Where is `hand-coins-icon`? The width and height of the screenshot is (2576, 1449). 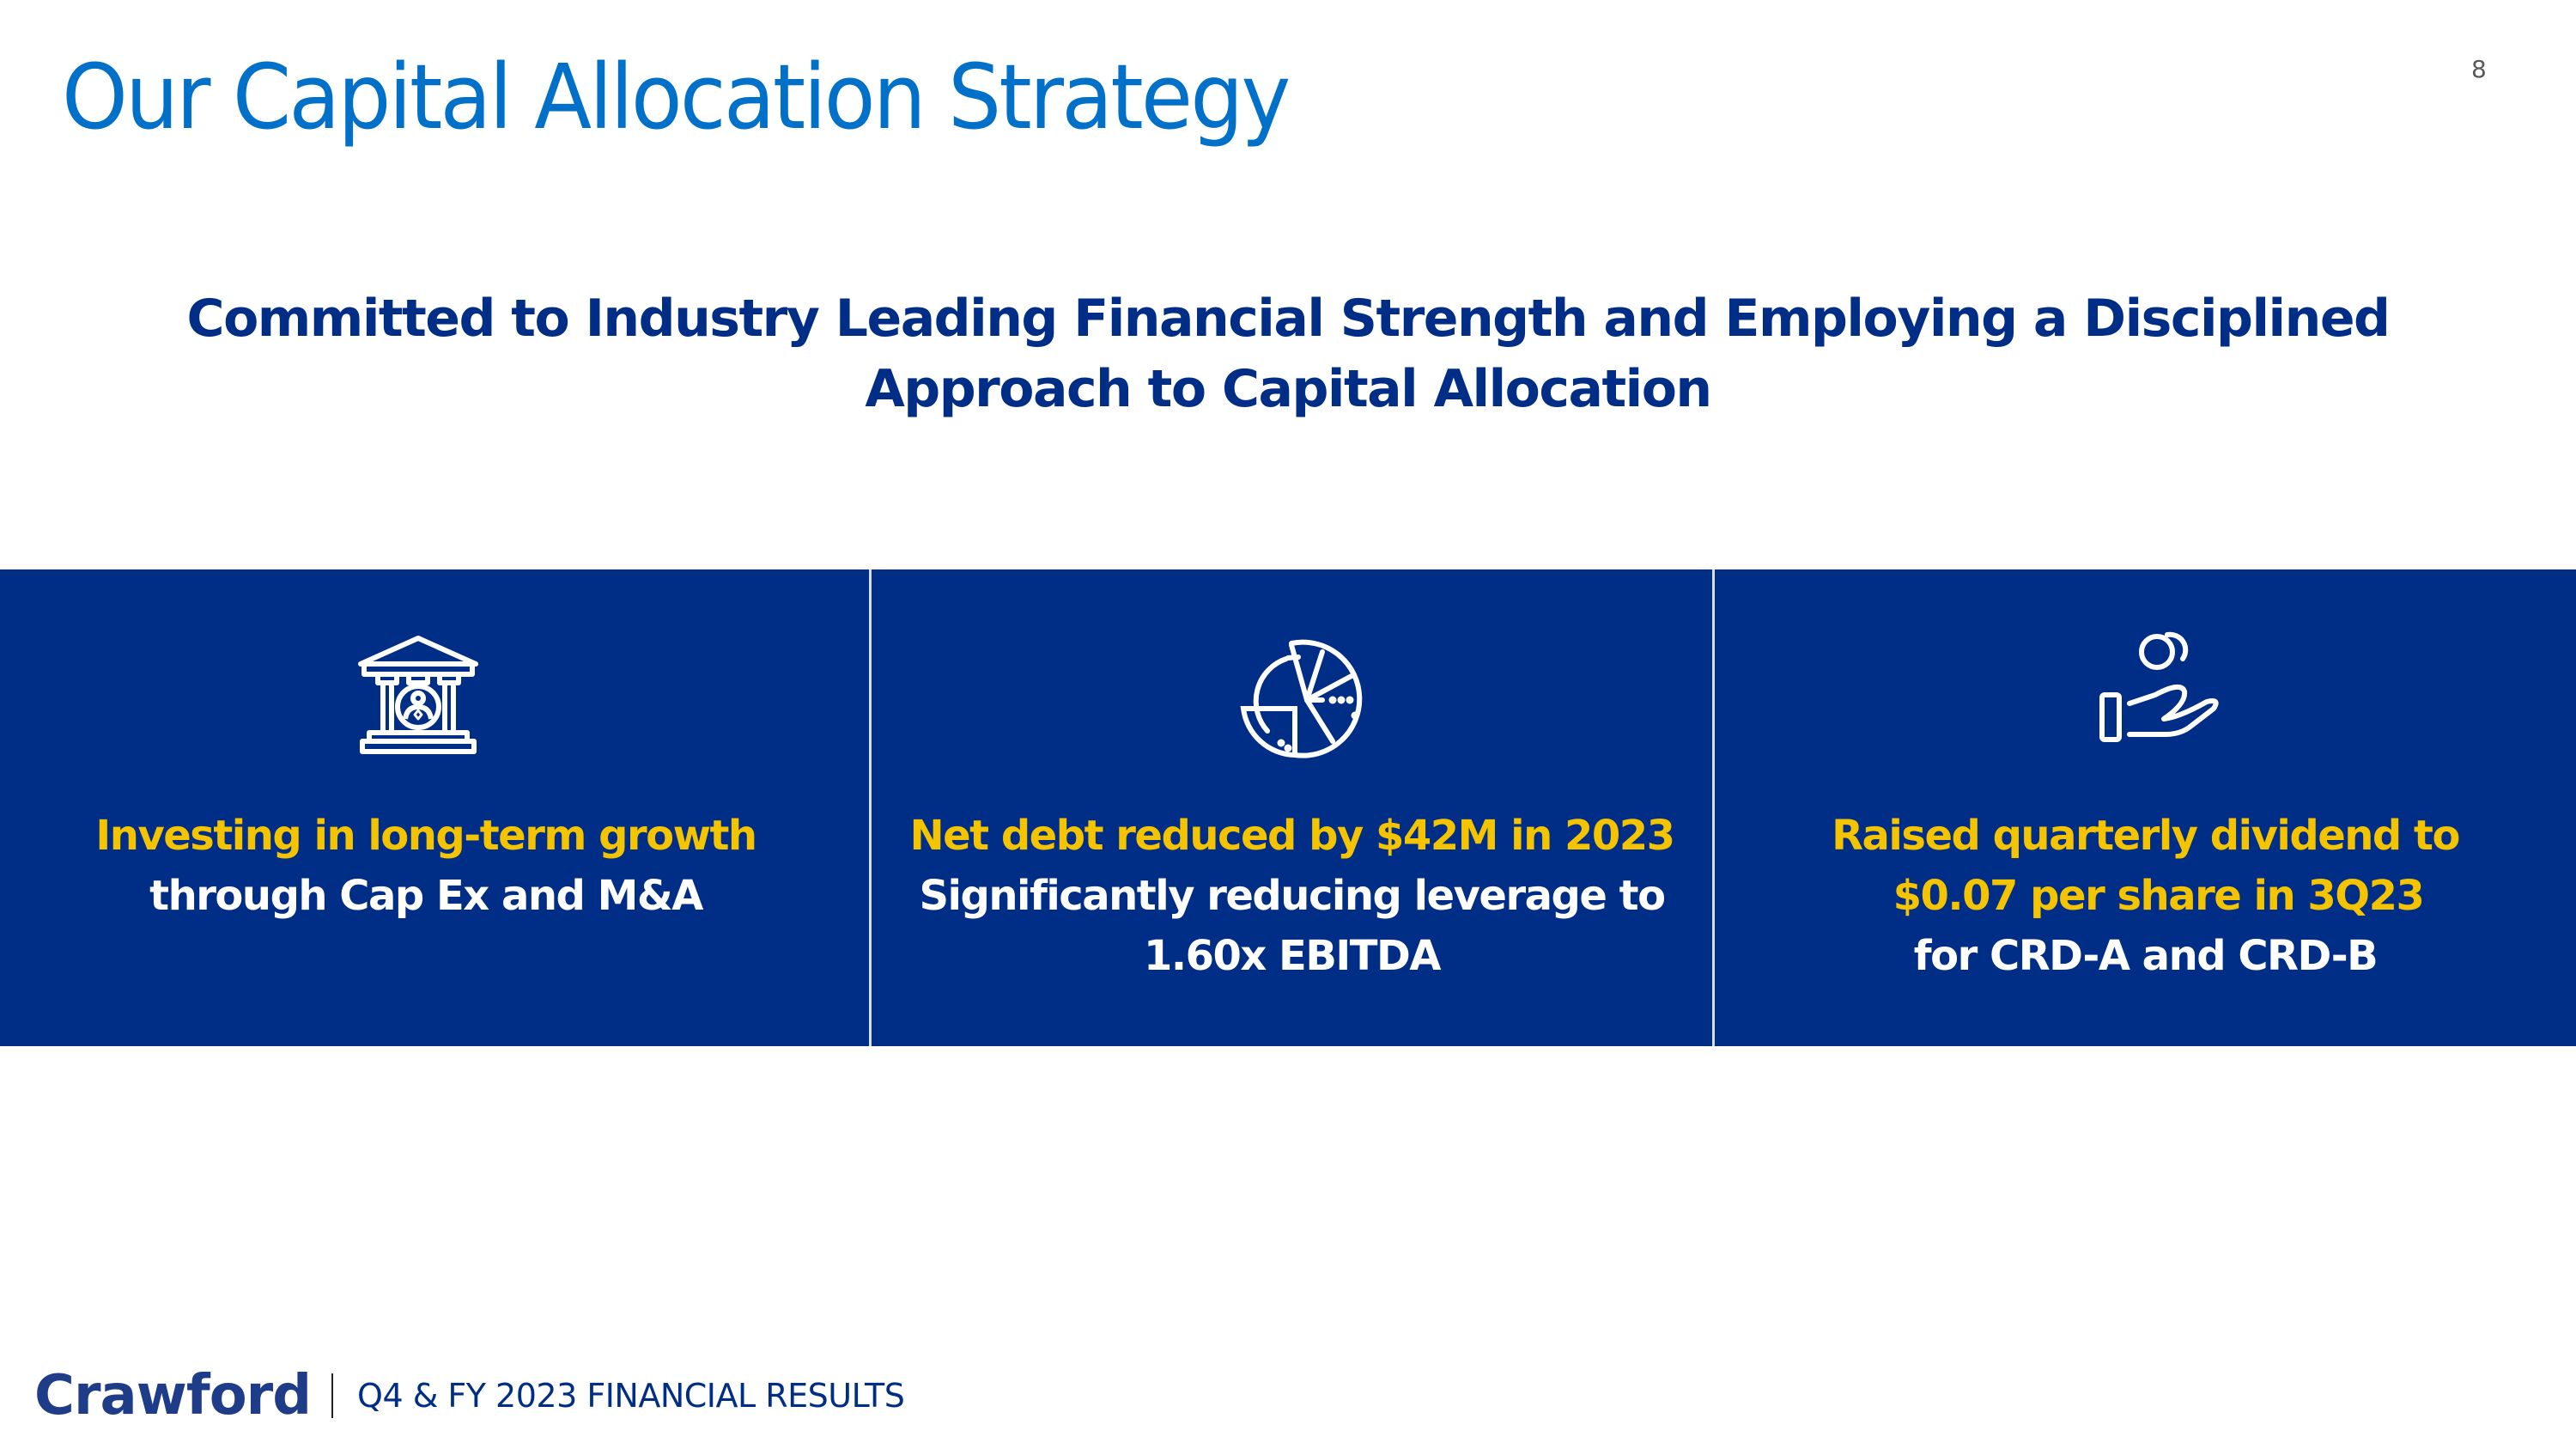 hand-coins-icon is located at coordinates (2159, 688).